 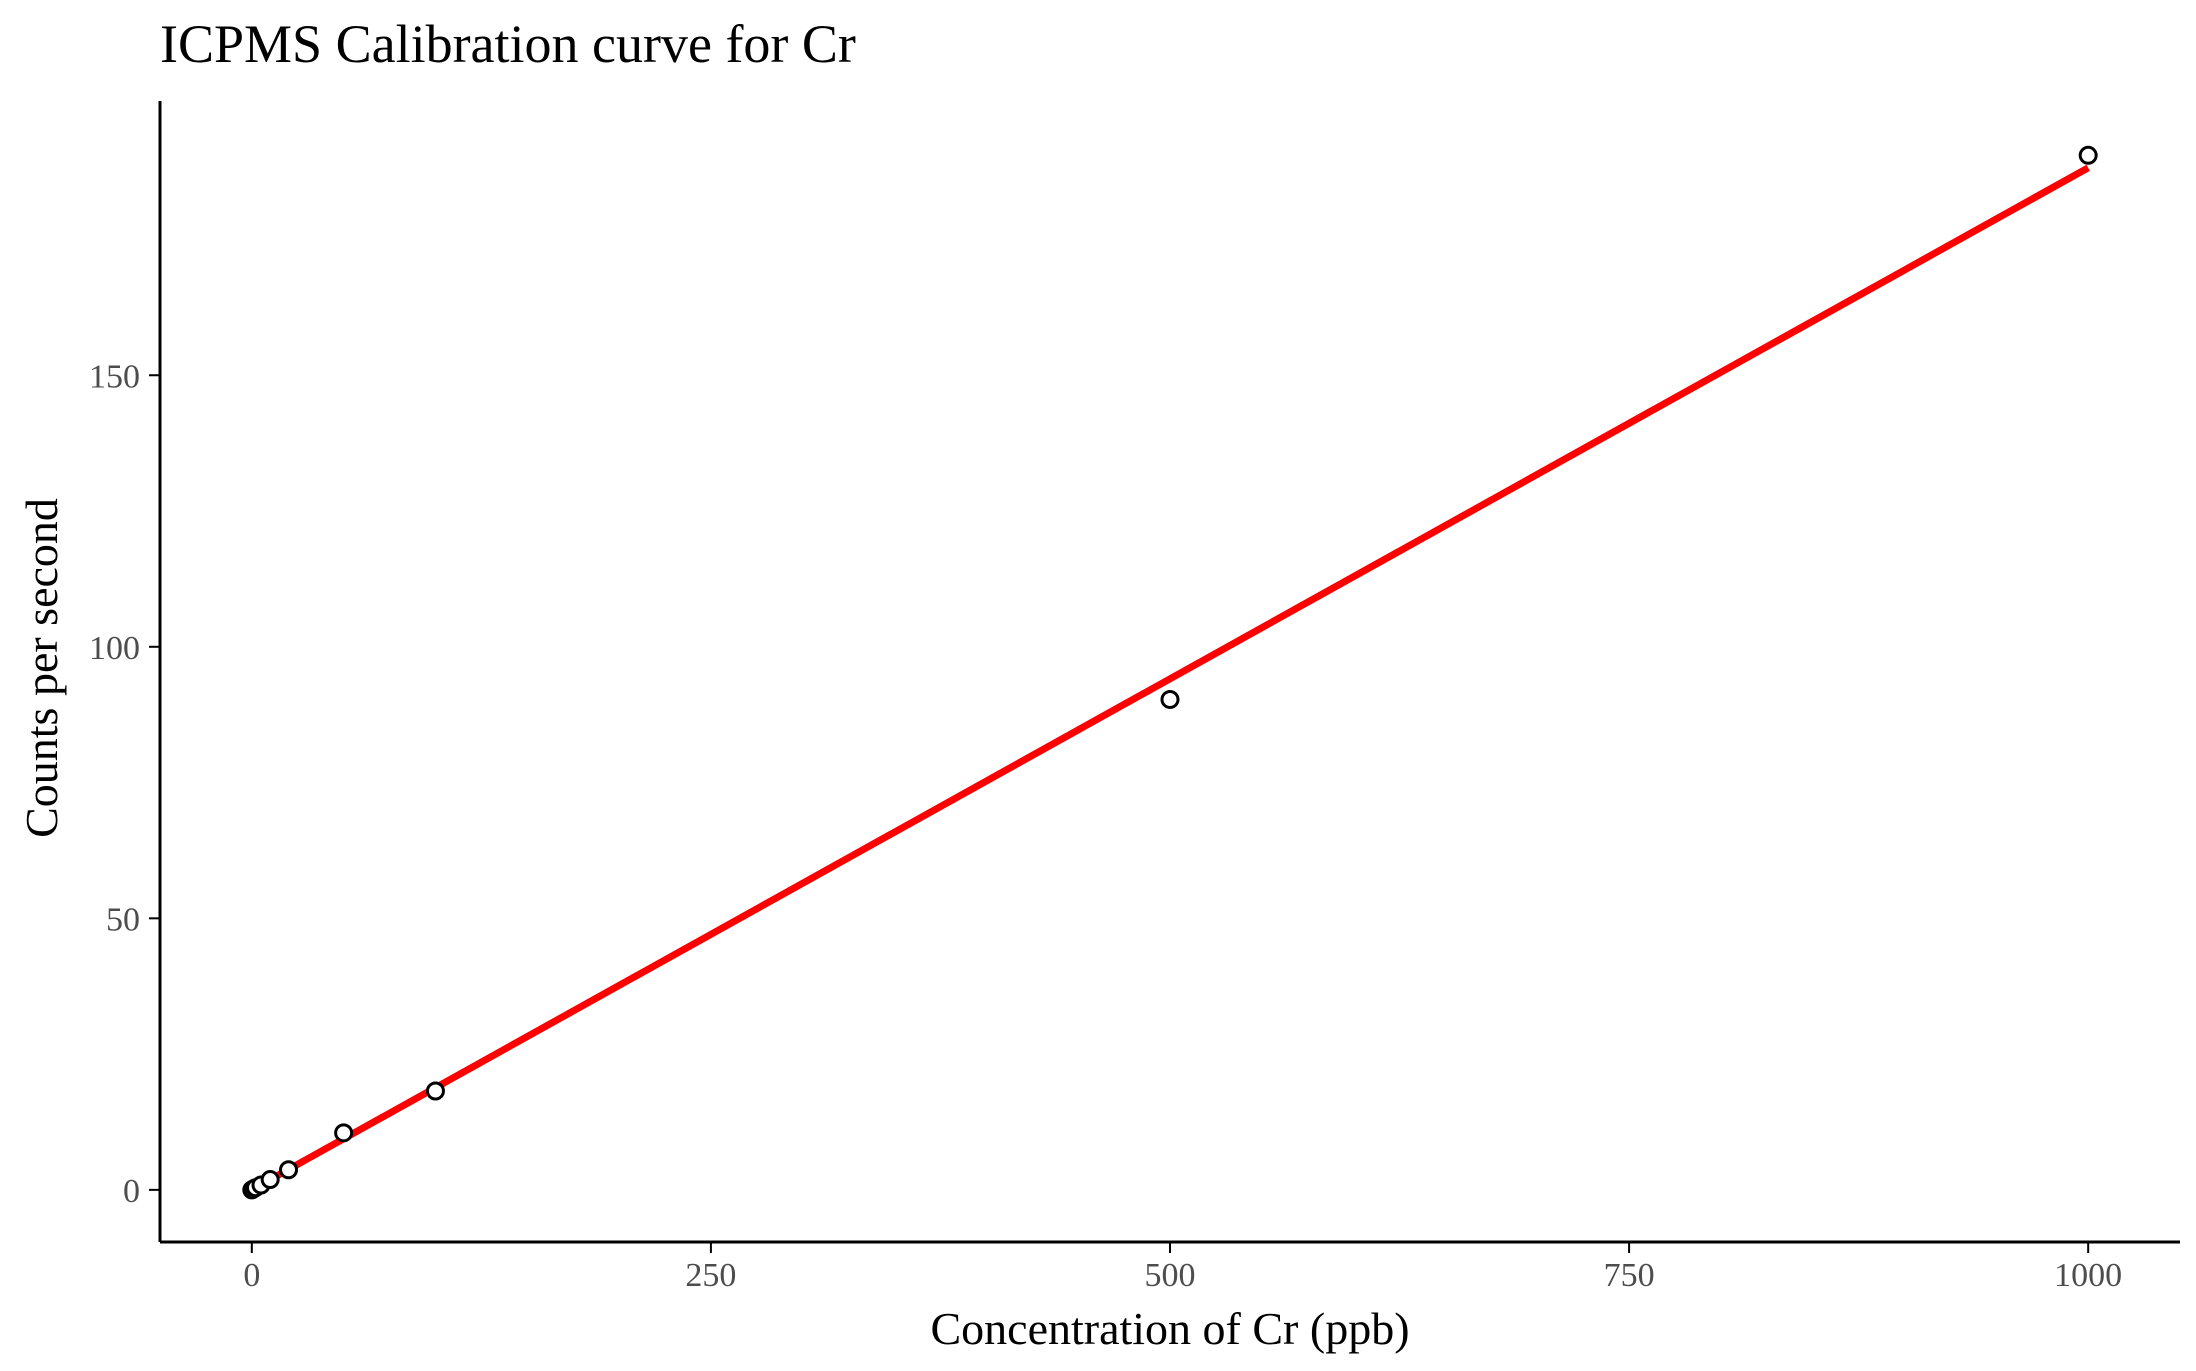 What do you see at coordinates (124, 784) in the screenshot?
I see `y-axis-ticks: 0 50 100 150` at bounding box center [124, 784].